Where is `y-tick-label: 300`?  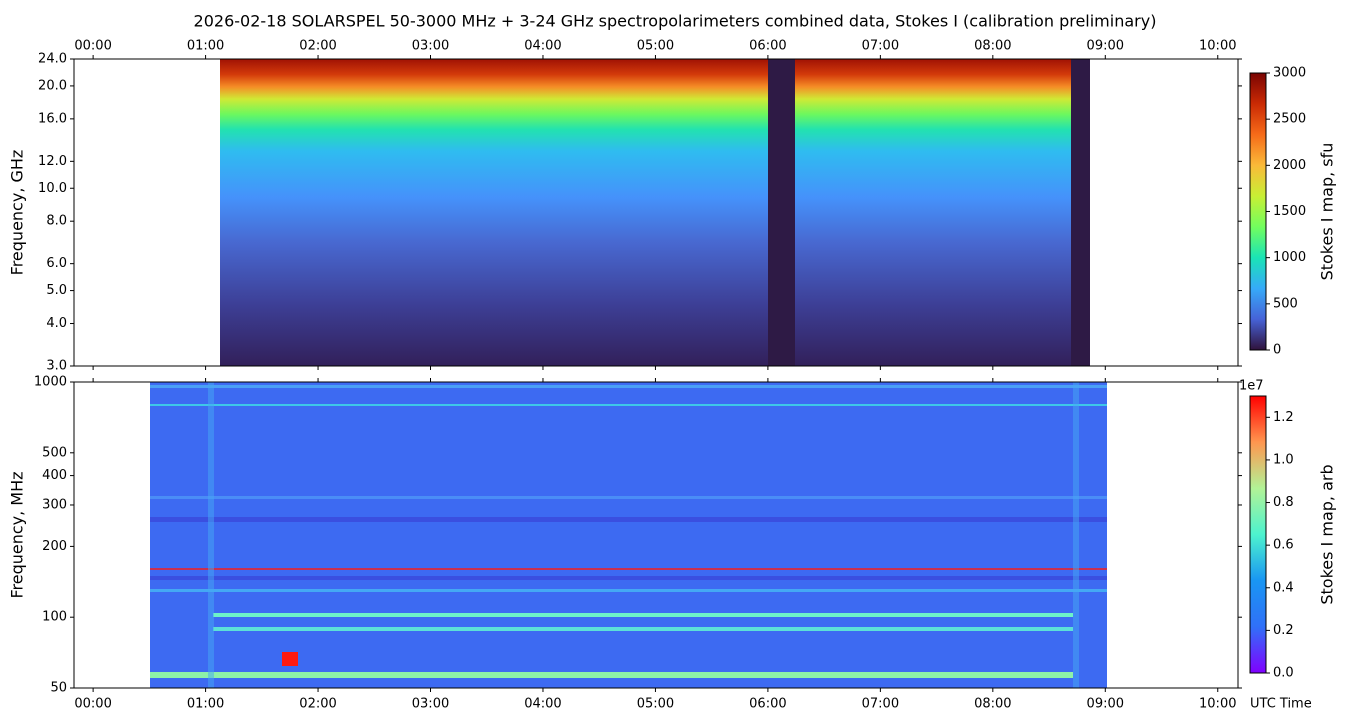 y-tick-label: 300 is located at coordinates (54, 504).